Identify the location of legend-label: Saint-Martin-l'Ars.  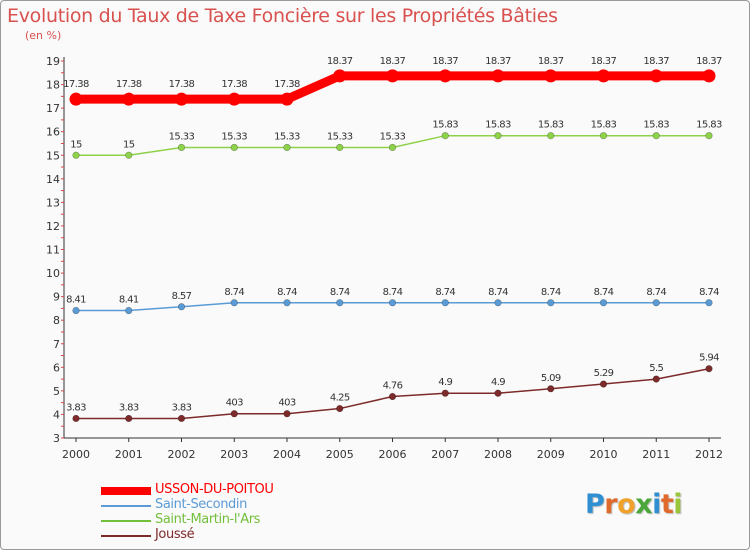
(208, 519).